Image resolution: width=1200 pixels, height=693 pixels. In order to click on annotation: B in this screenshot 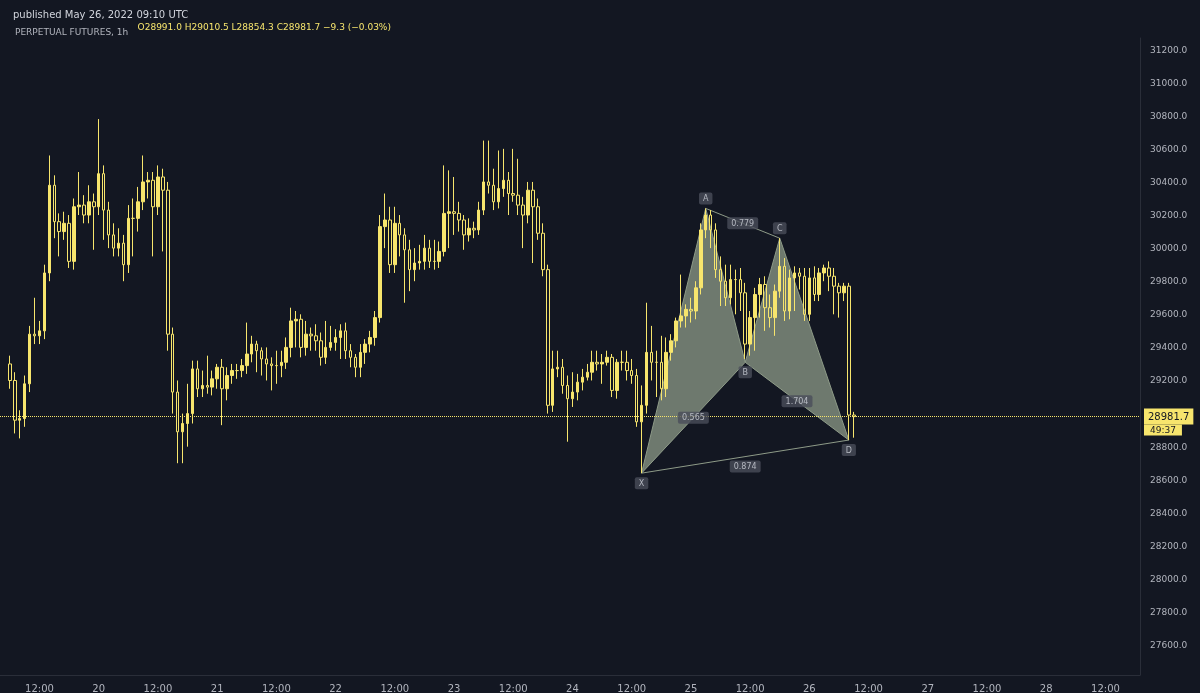, I will do `click(745, 372)`.